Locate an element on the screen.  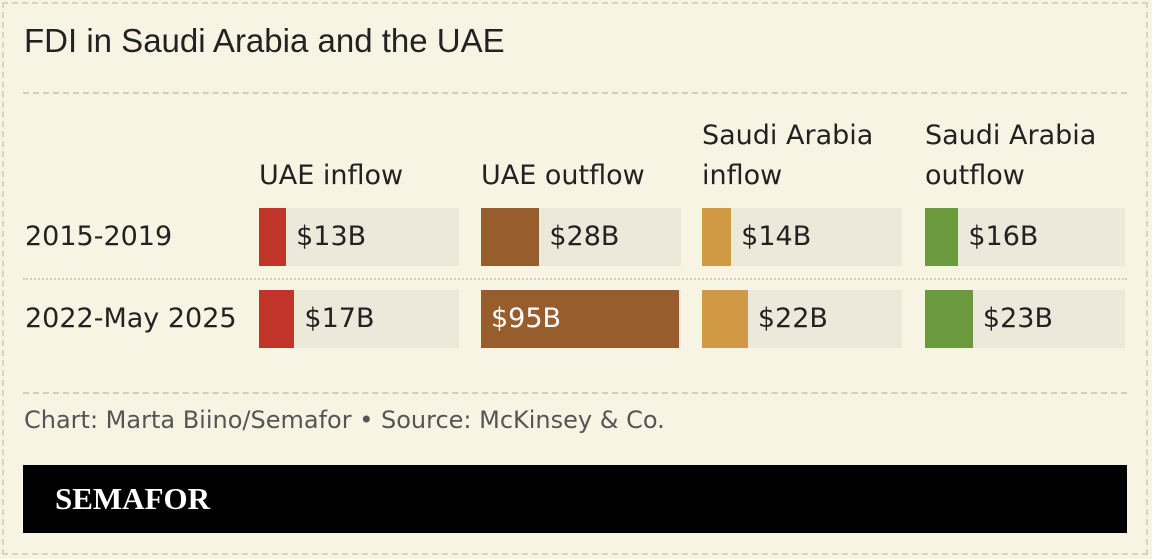
cell: $23B is located at coordinates (1025, 319).